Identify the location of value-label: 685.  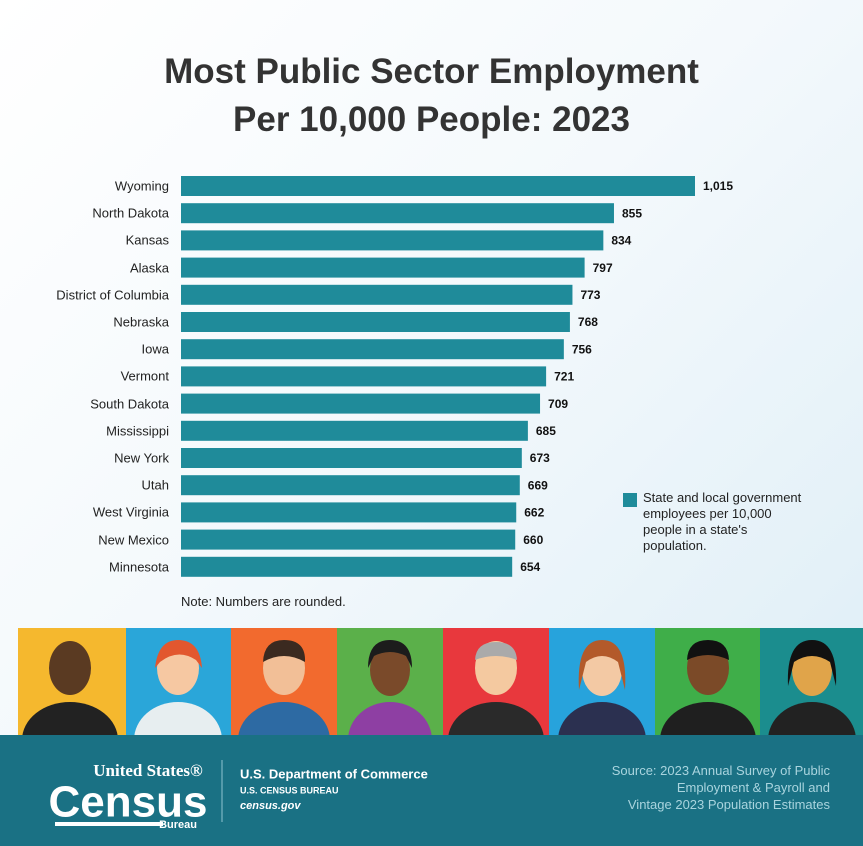
(546, 431).